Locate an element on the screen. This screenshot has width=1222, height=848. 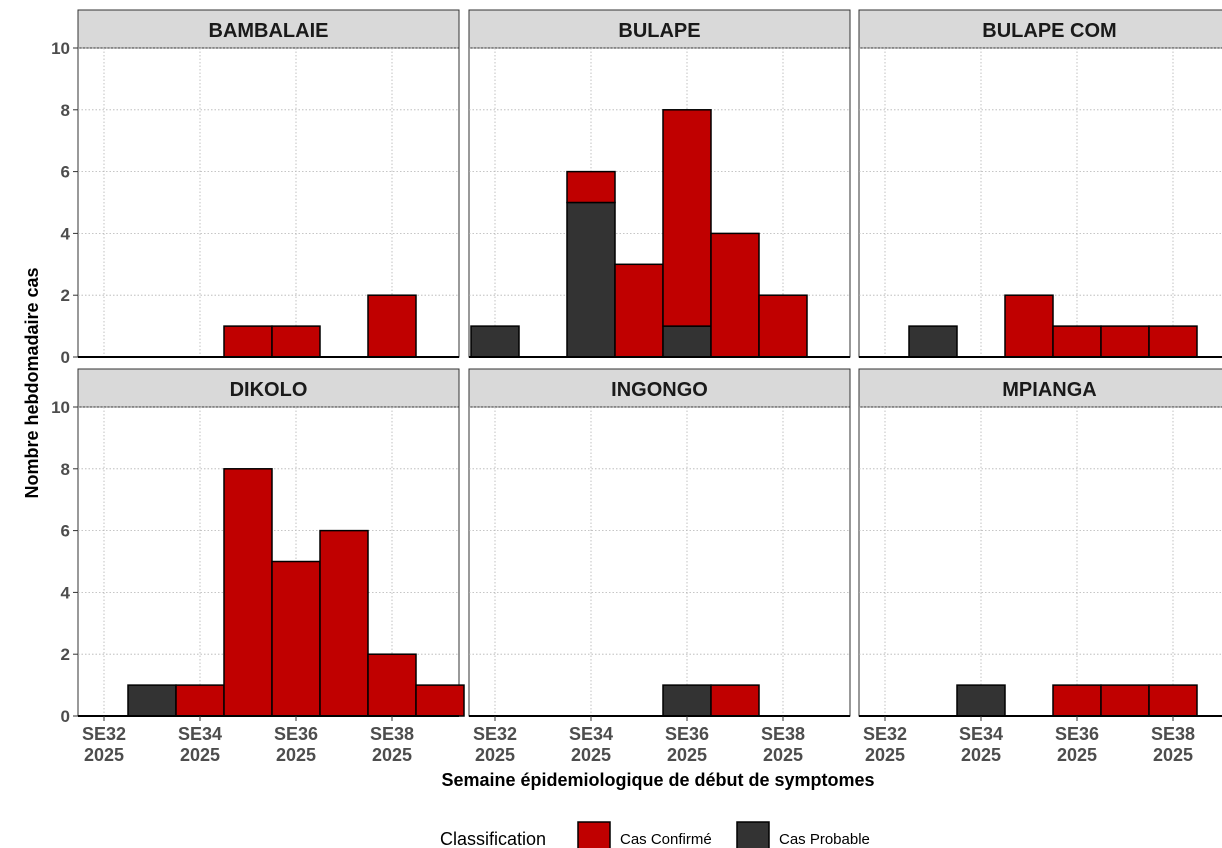
facet-strip-label: DIKOLO is located at coordinates (269, 390).